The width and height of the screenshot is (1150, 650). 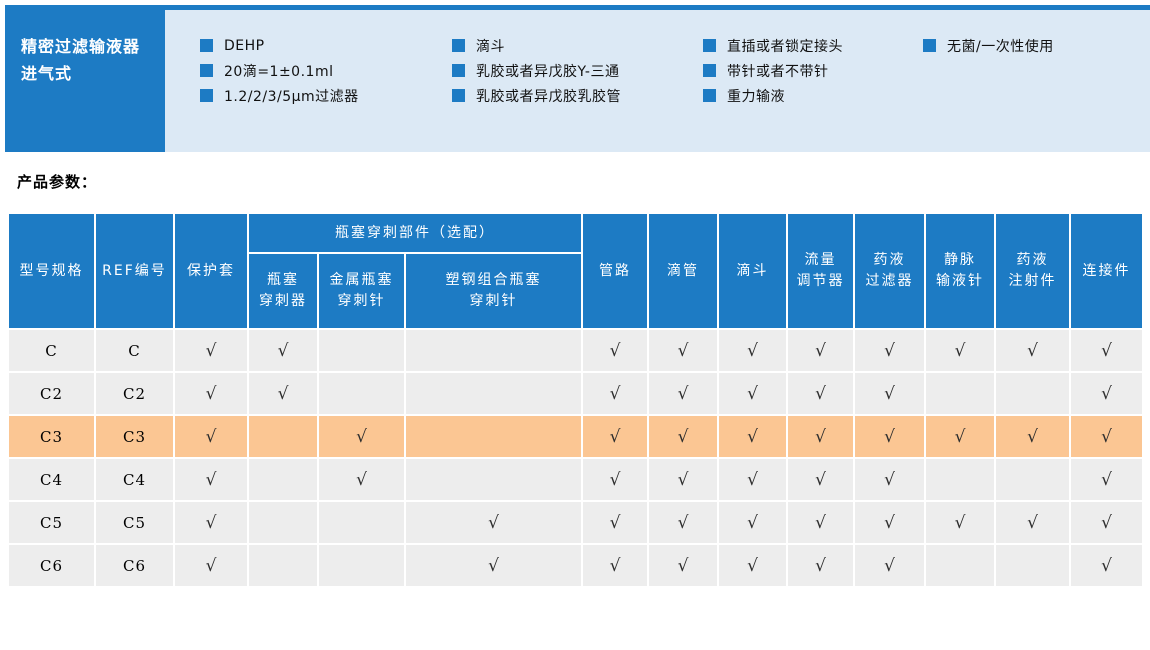 I want to click on header-line: 输液针, so click(x=960, y=281).